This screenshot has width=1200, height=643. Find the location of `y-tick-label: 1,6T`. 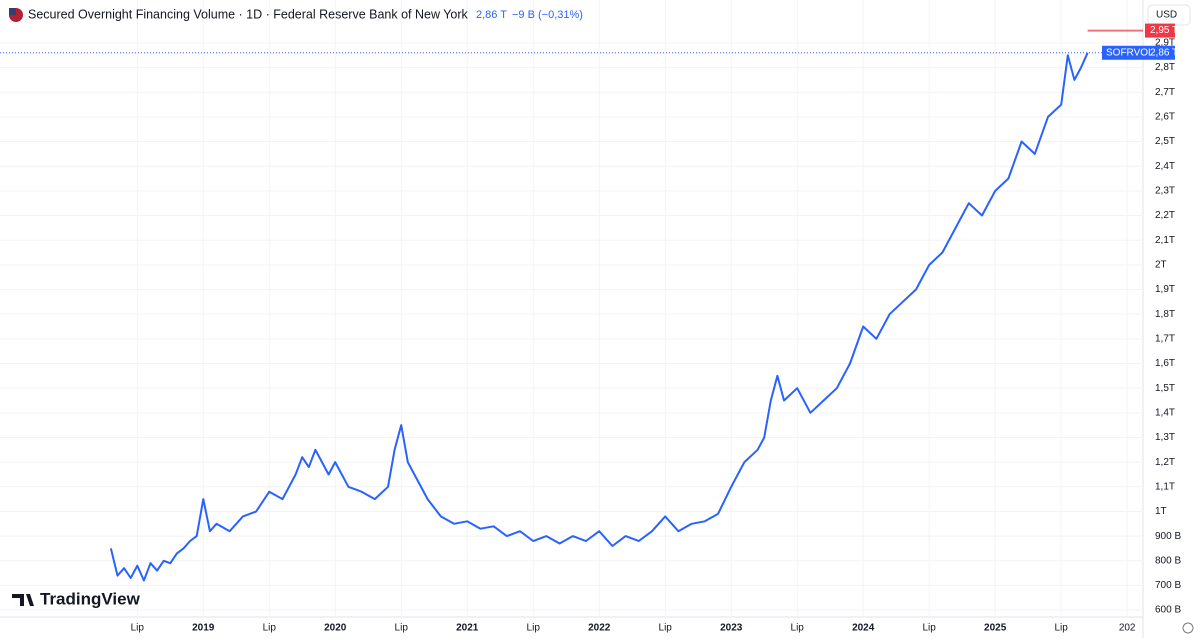

y-tick-label: 1,6T is located at coordinates (1165, 363).